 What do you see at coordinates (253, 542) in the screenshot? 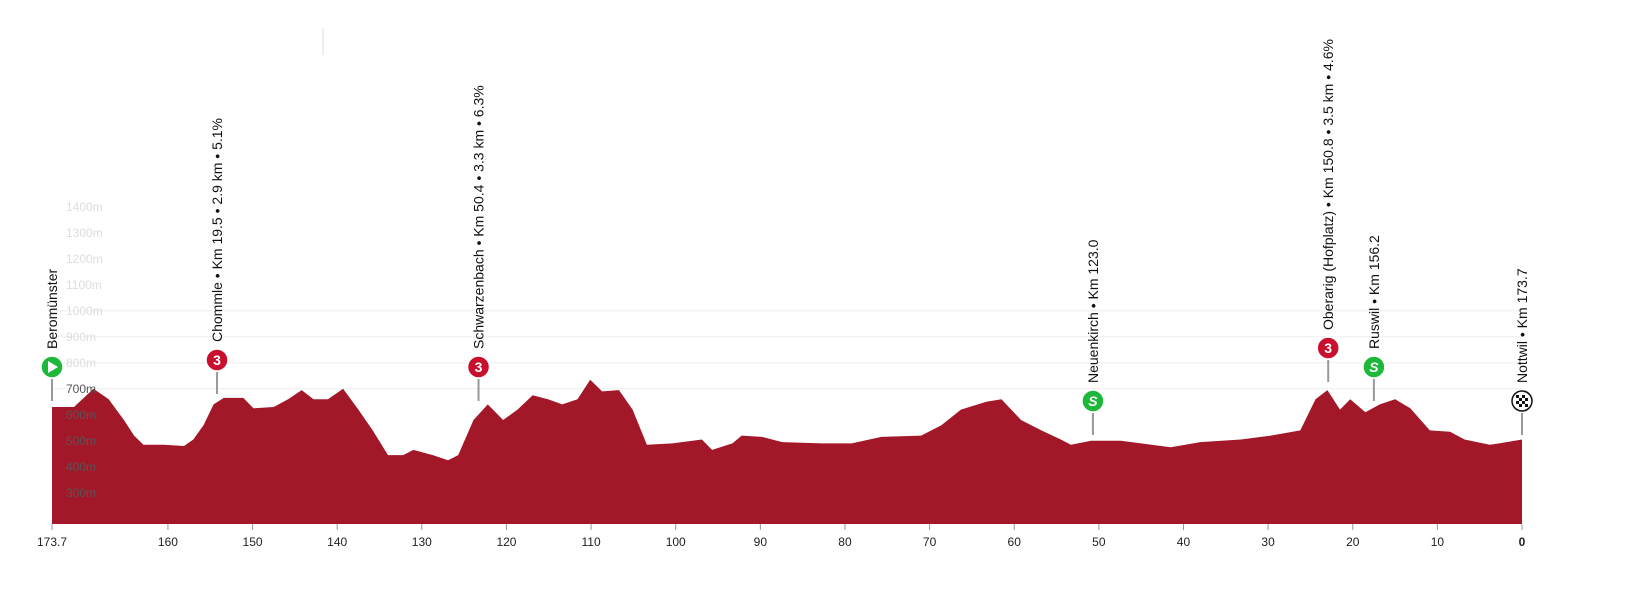
I see `x-tick-label: 150` at bounding box center [253, 542].